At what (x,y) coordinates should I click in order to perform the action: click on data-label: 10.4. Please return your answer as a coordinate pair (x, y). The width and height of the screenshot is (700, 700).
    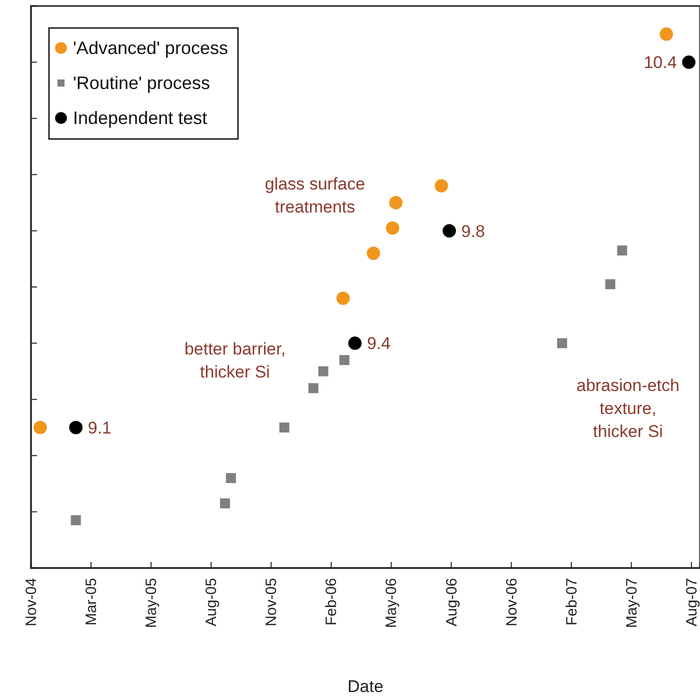
    Looking at the image, I should click on (660, 62).